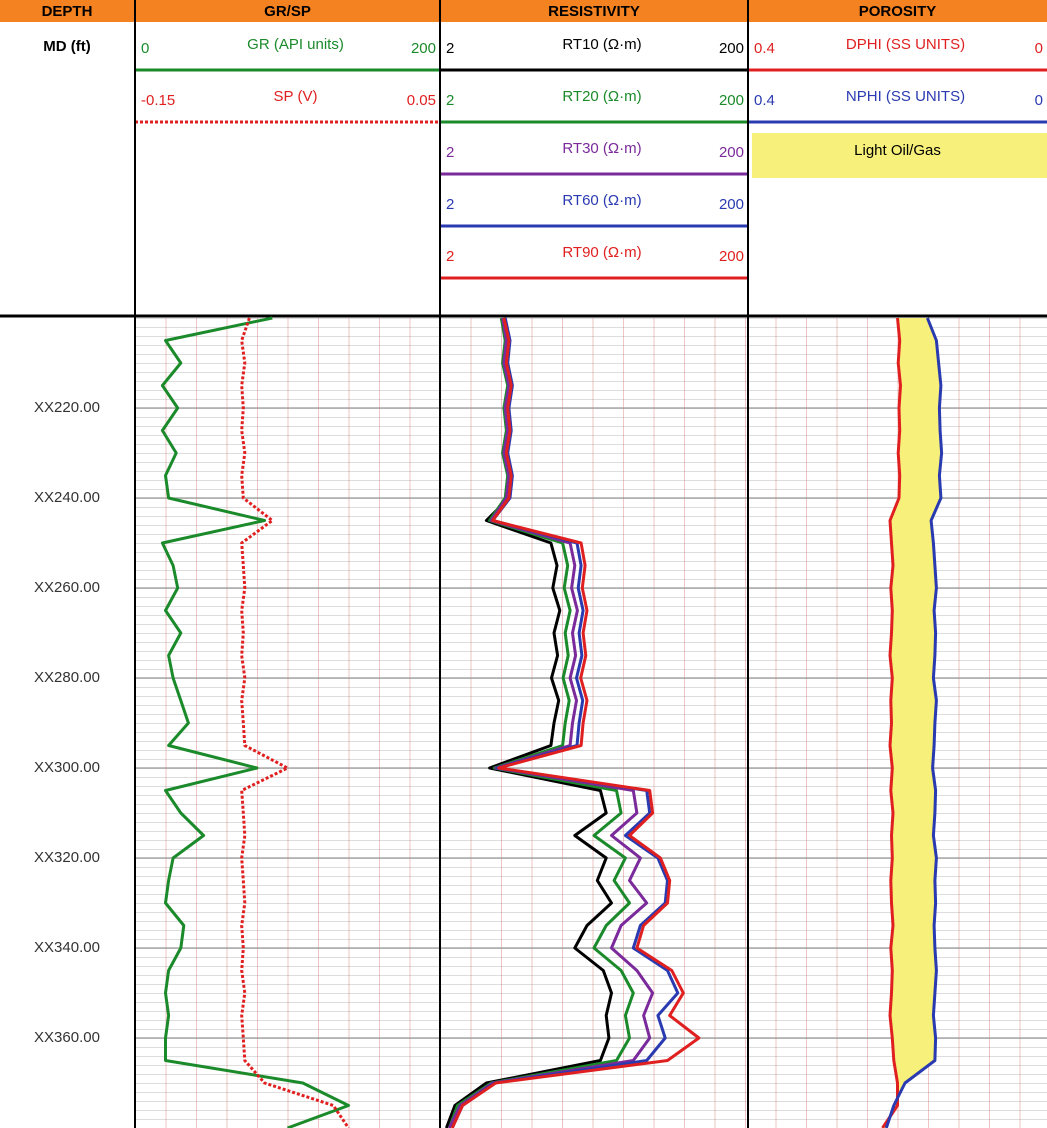  I want to click on track-title: POROSITY, so click(898, 11).